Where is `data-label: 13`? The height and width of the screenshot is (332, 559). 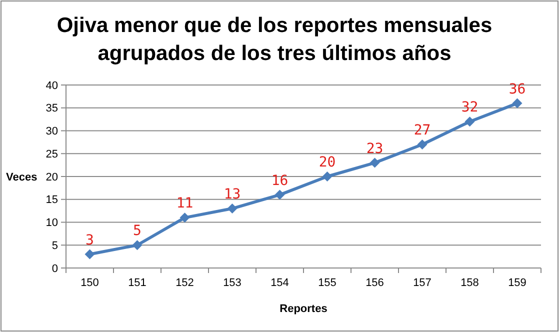 data-label: 13 is located at coordinates (232, 194).